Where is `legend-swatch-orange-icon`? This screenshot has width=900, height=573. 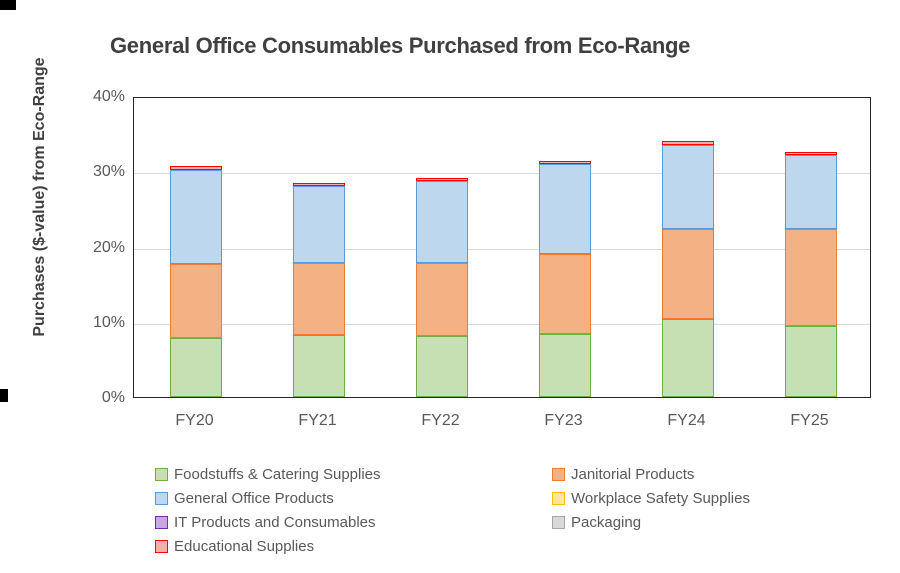
legend-swatch-orange-icon is located at coordinates (558, 474).